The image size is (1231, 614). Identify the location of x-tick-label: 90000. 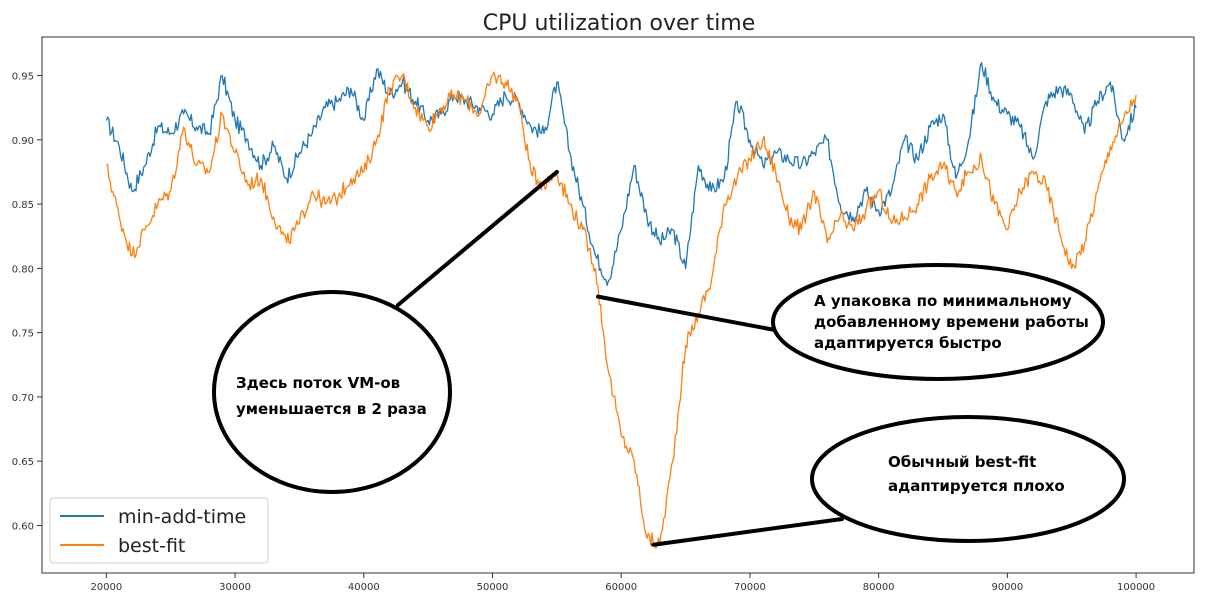
(1007, 587).